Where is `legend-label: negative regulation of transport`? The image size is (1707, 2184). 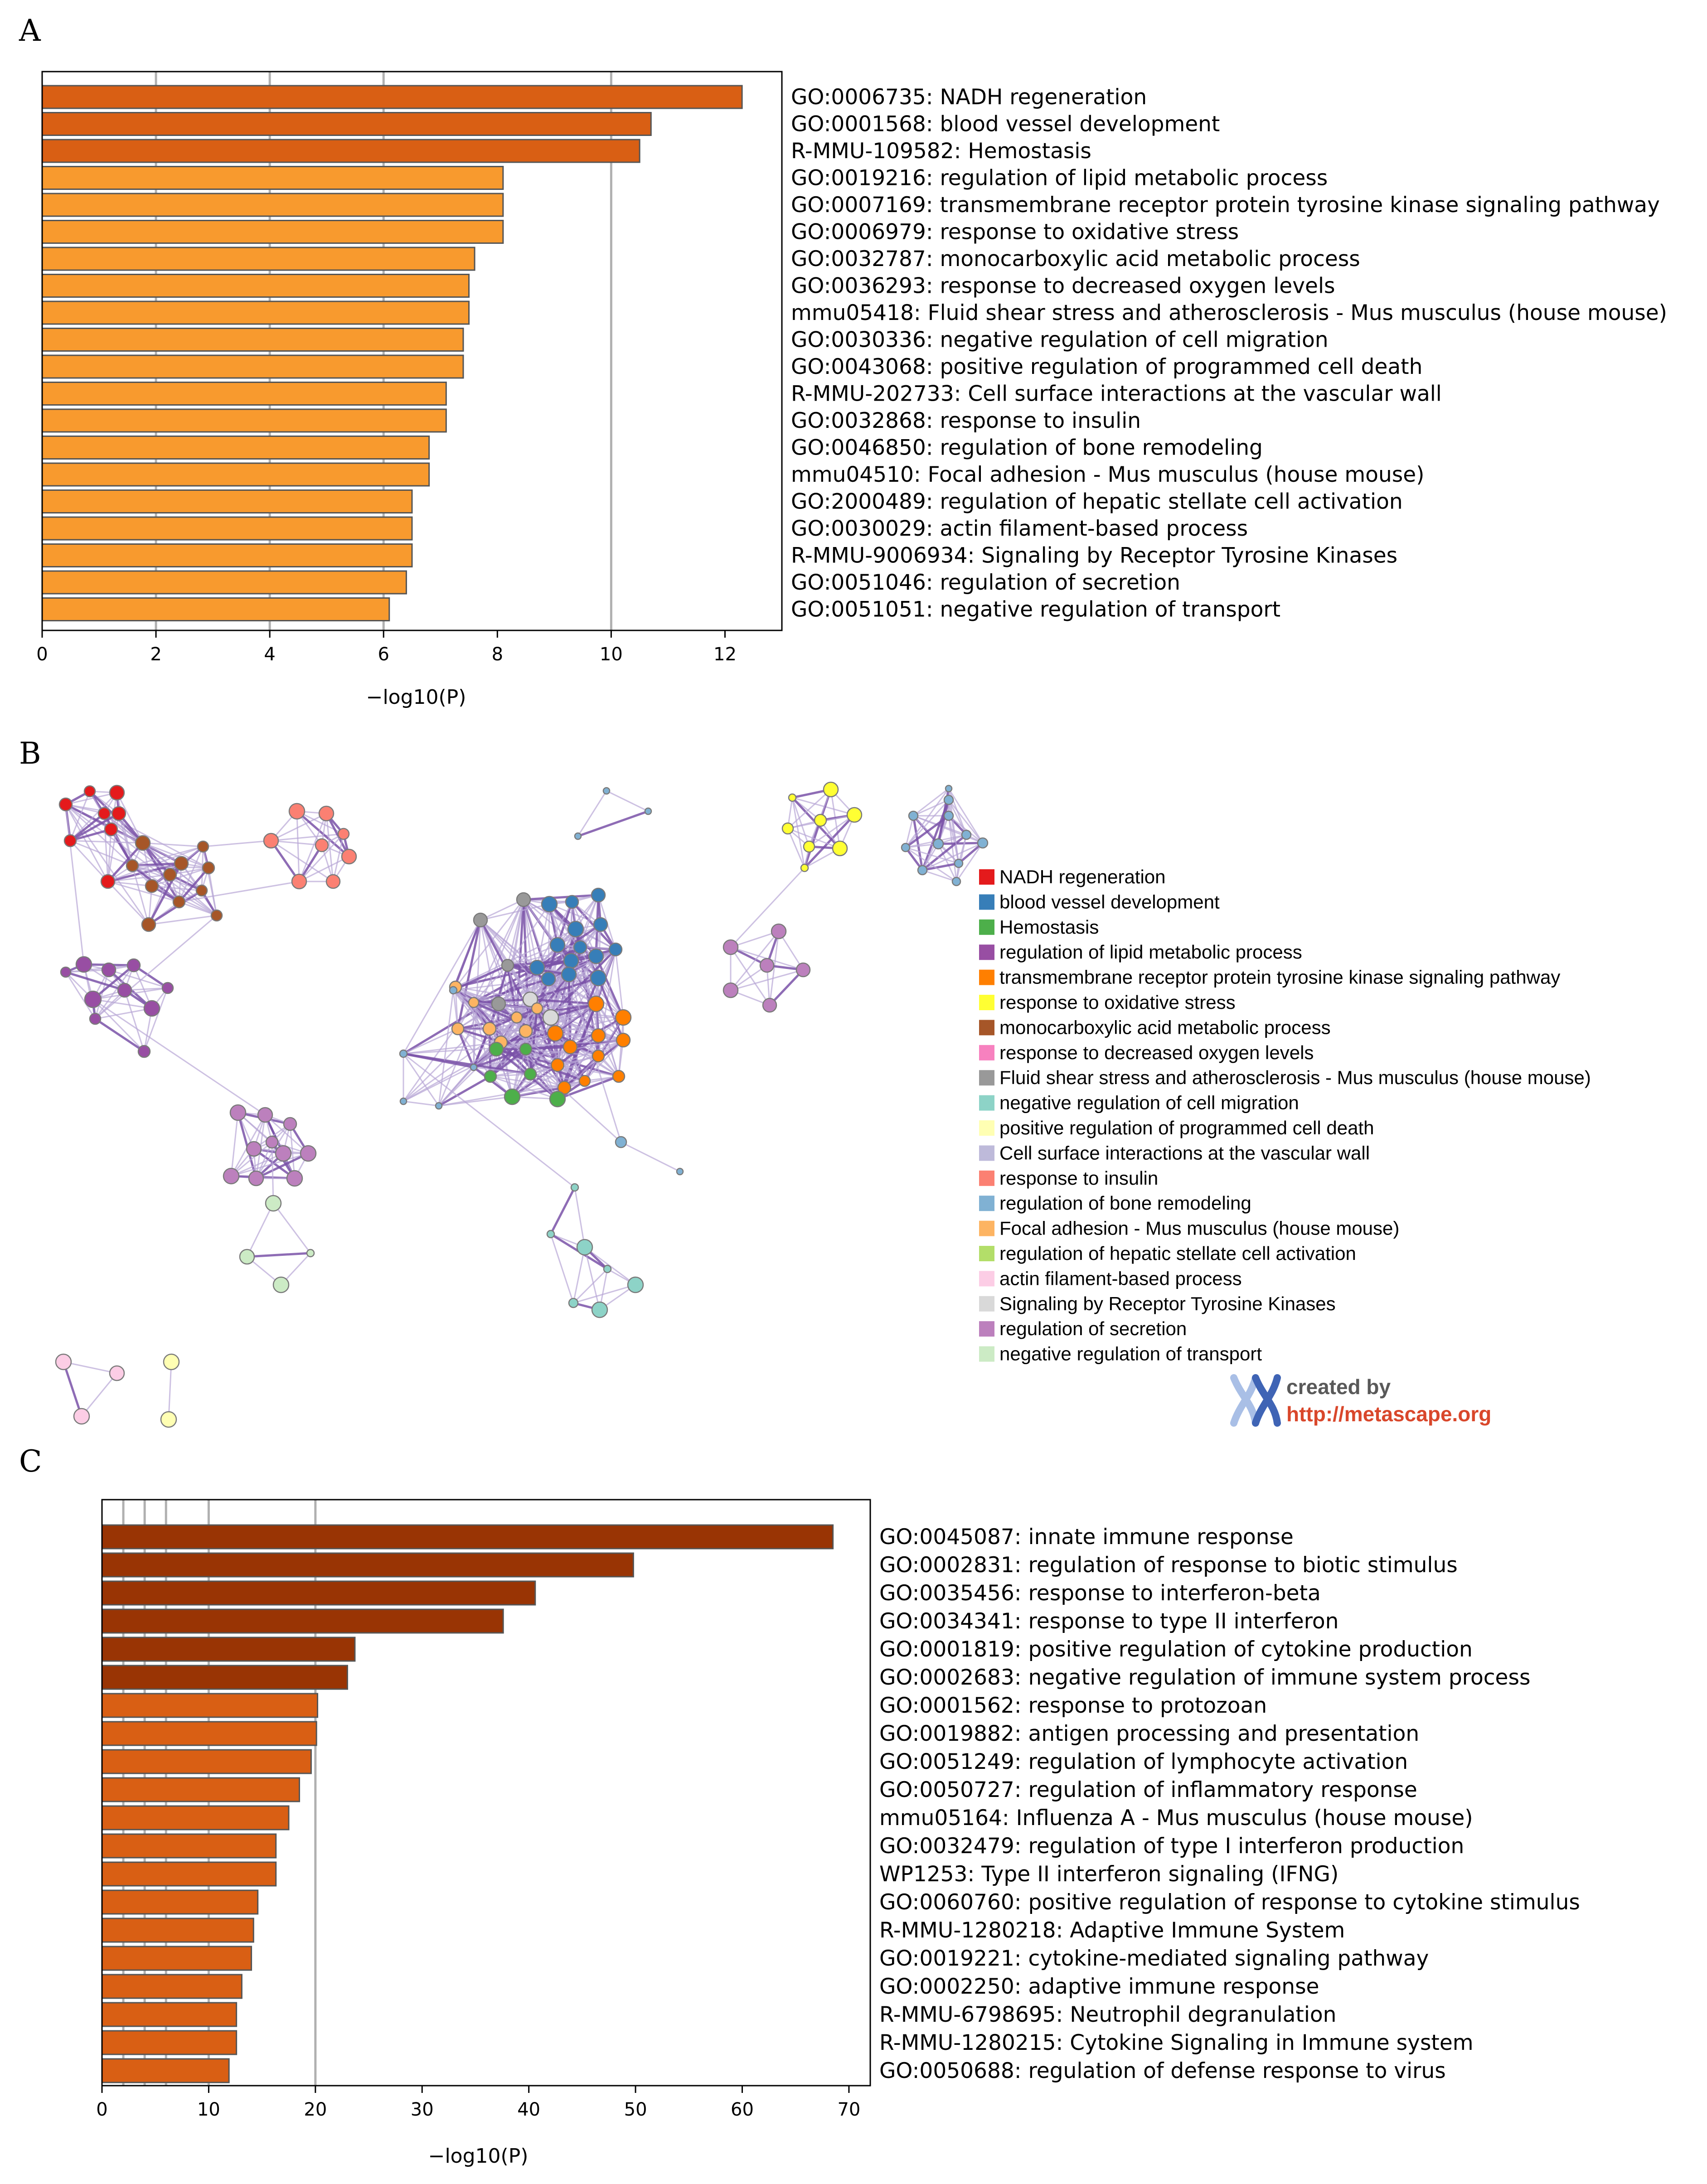 legend-label: negative regulation of transport is located at coordinates (1130, 1354).